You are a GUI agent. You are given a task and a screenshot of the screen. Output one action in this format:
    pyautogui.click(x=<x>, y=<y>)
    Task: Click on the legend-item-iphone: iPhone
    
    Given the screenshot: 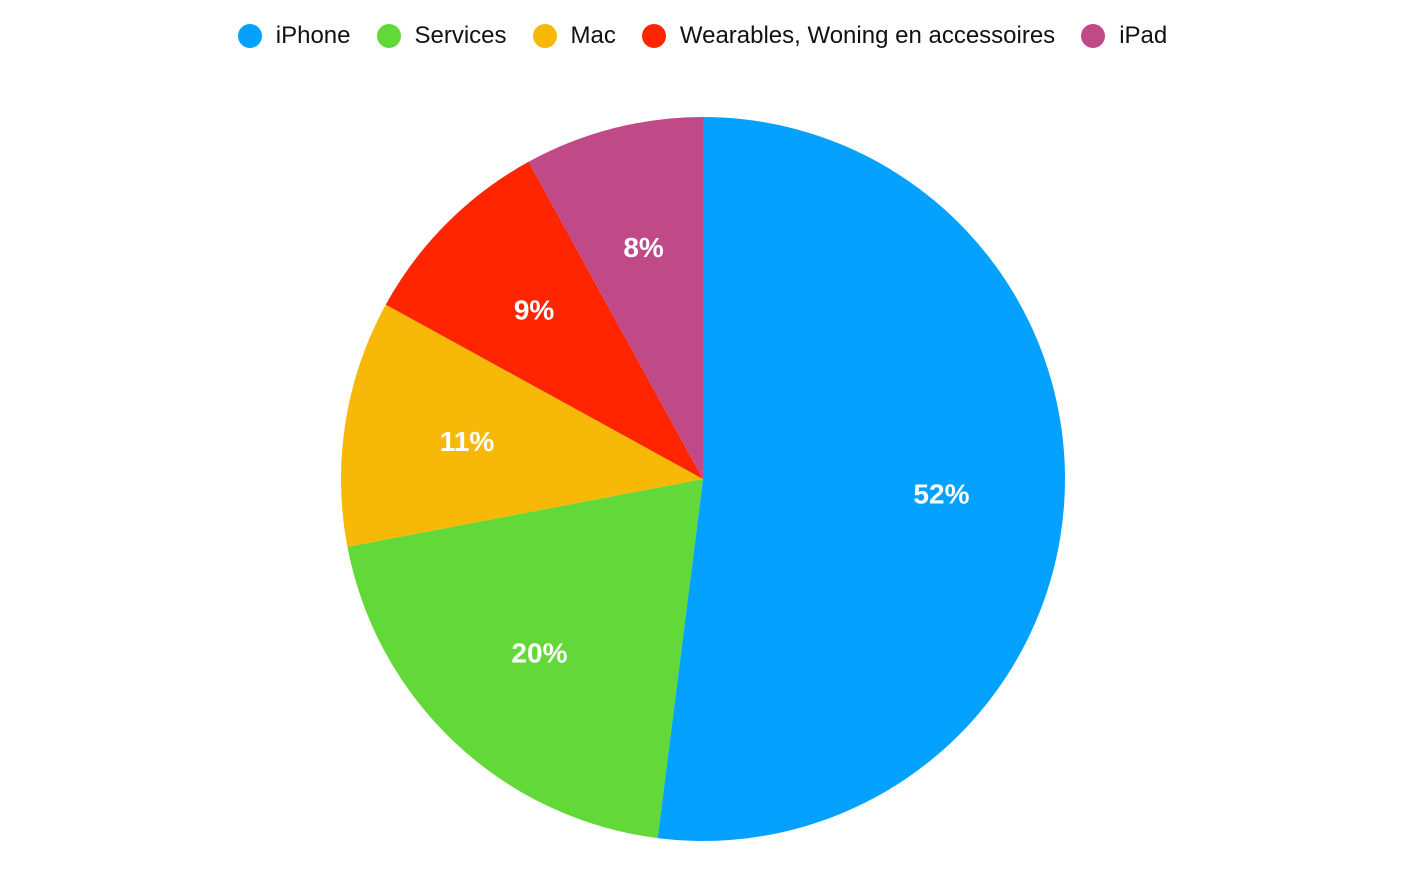 What is the action you would take?
    pyautogui.click(x=294, y=36)
    